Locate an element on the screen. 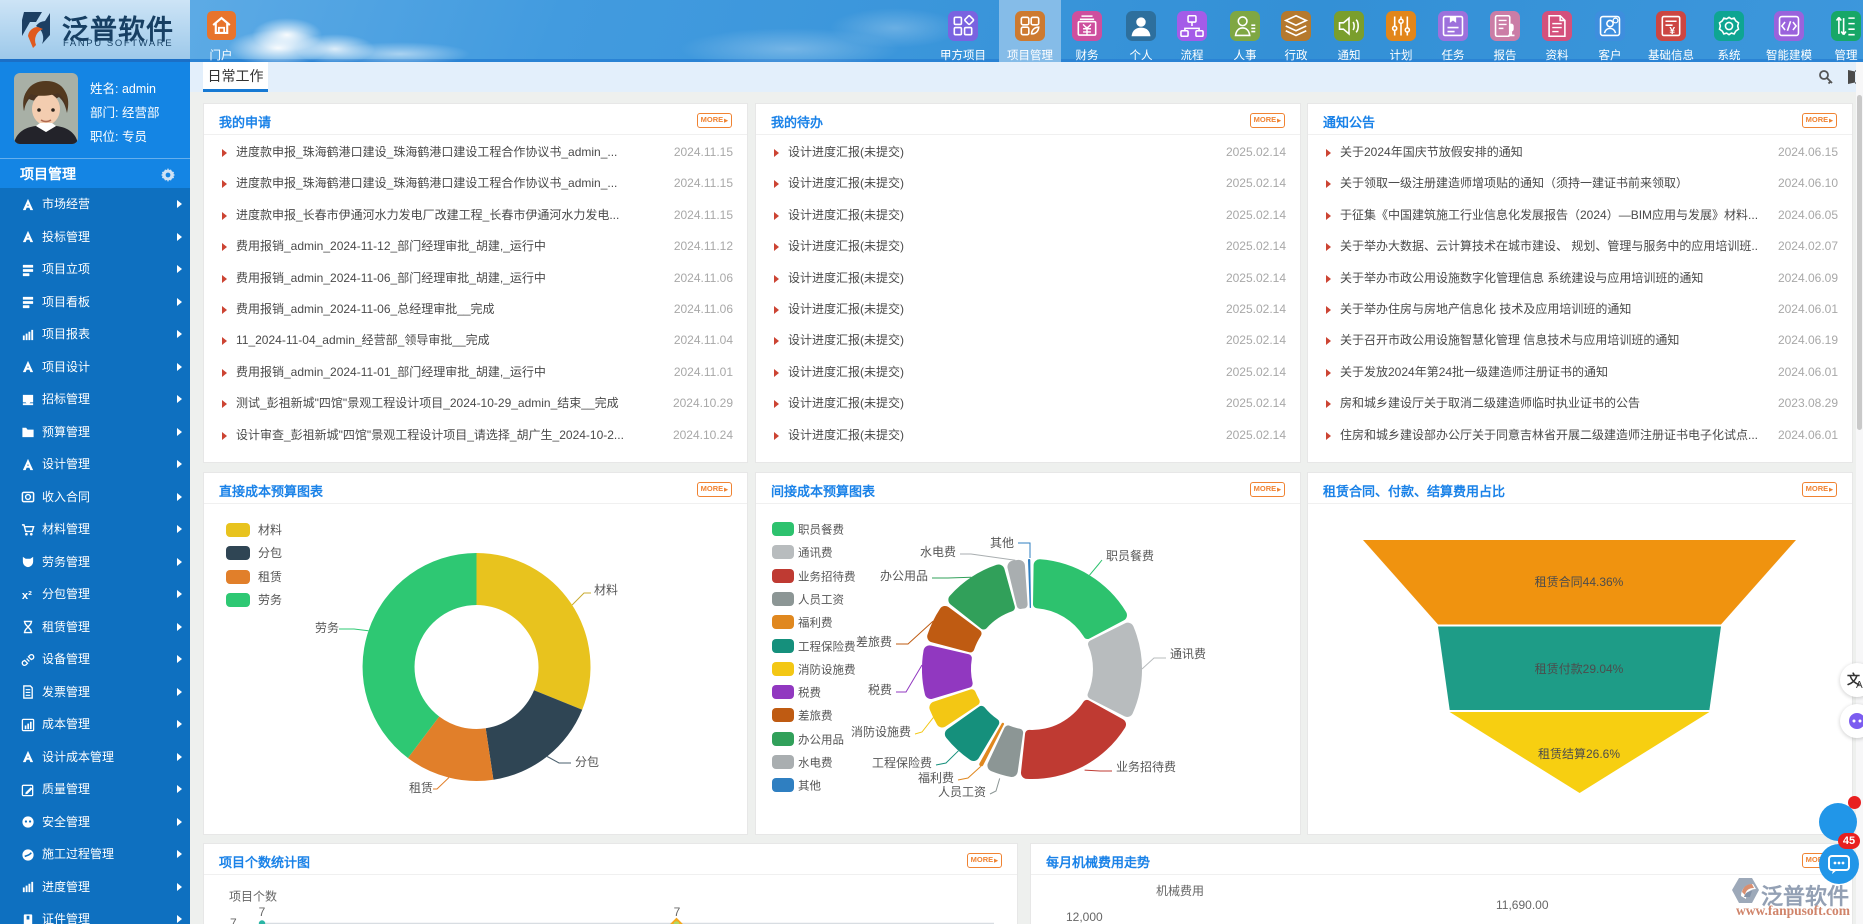  svg-text: 其他 is located at coordinates (1002, 543).